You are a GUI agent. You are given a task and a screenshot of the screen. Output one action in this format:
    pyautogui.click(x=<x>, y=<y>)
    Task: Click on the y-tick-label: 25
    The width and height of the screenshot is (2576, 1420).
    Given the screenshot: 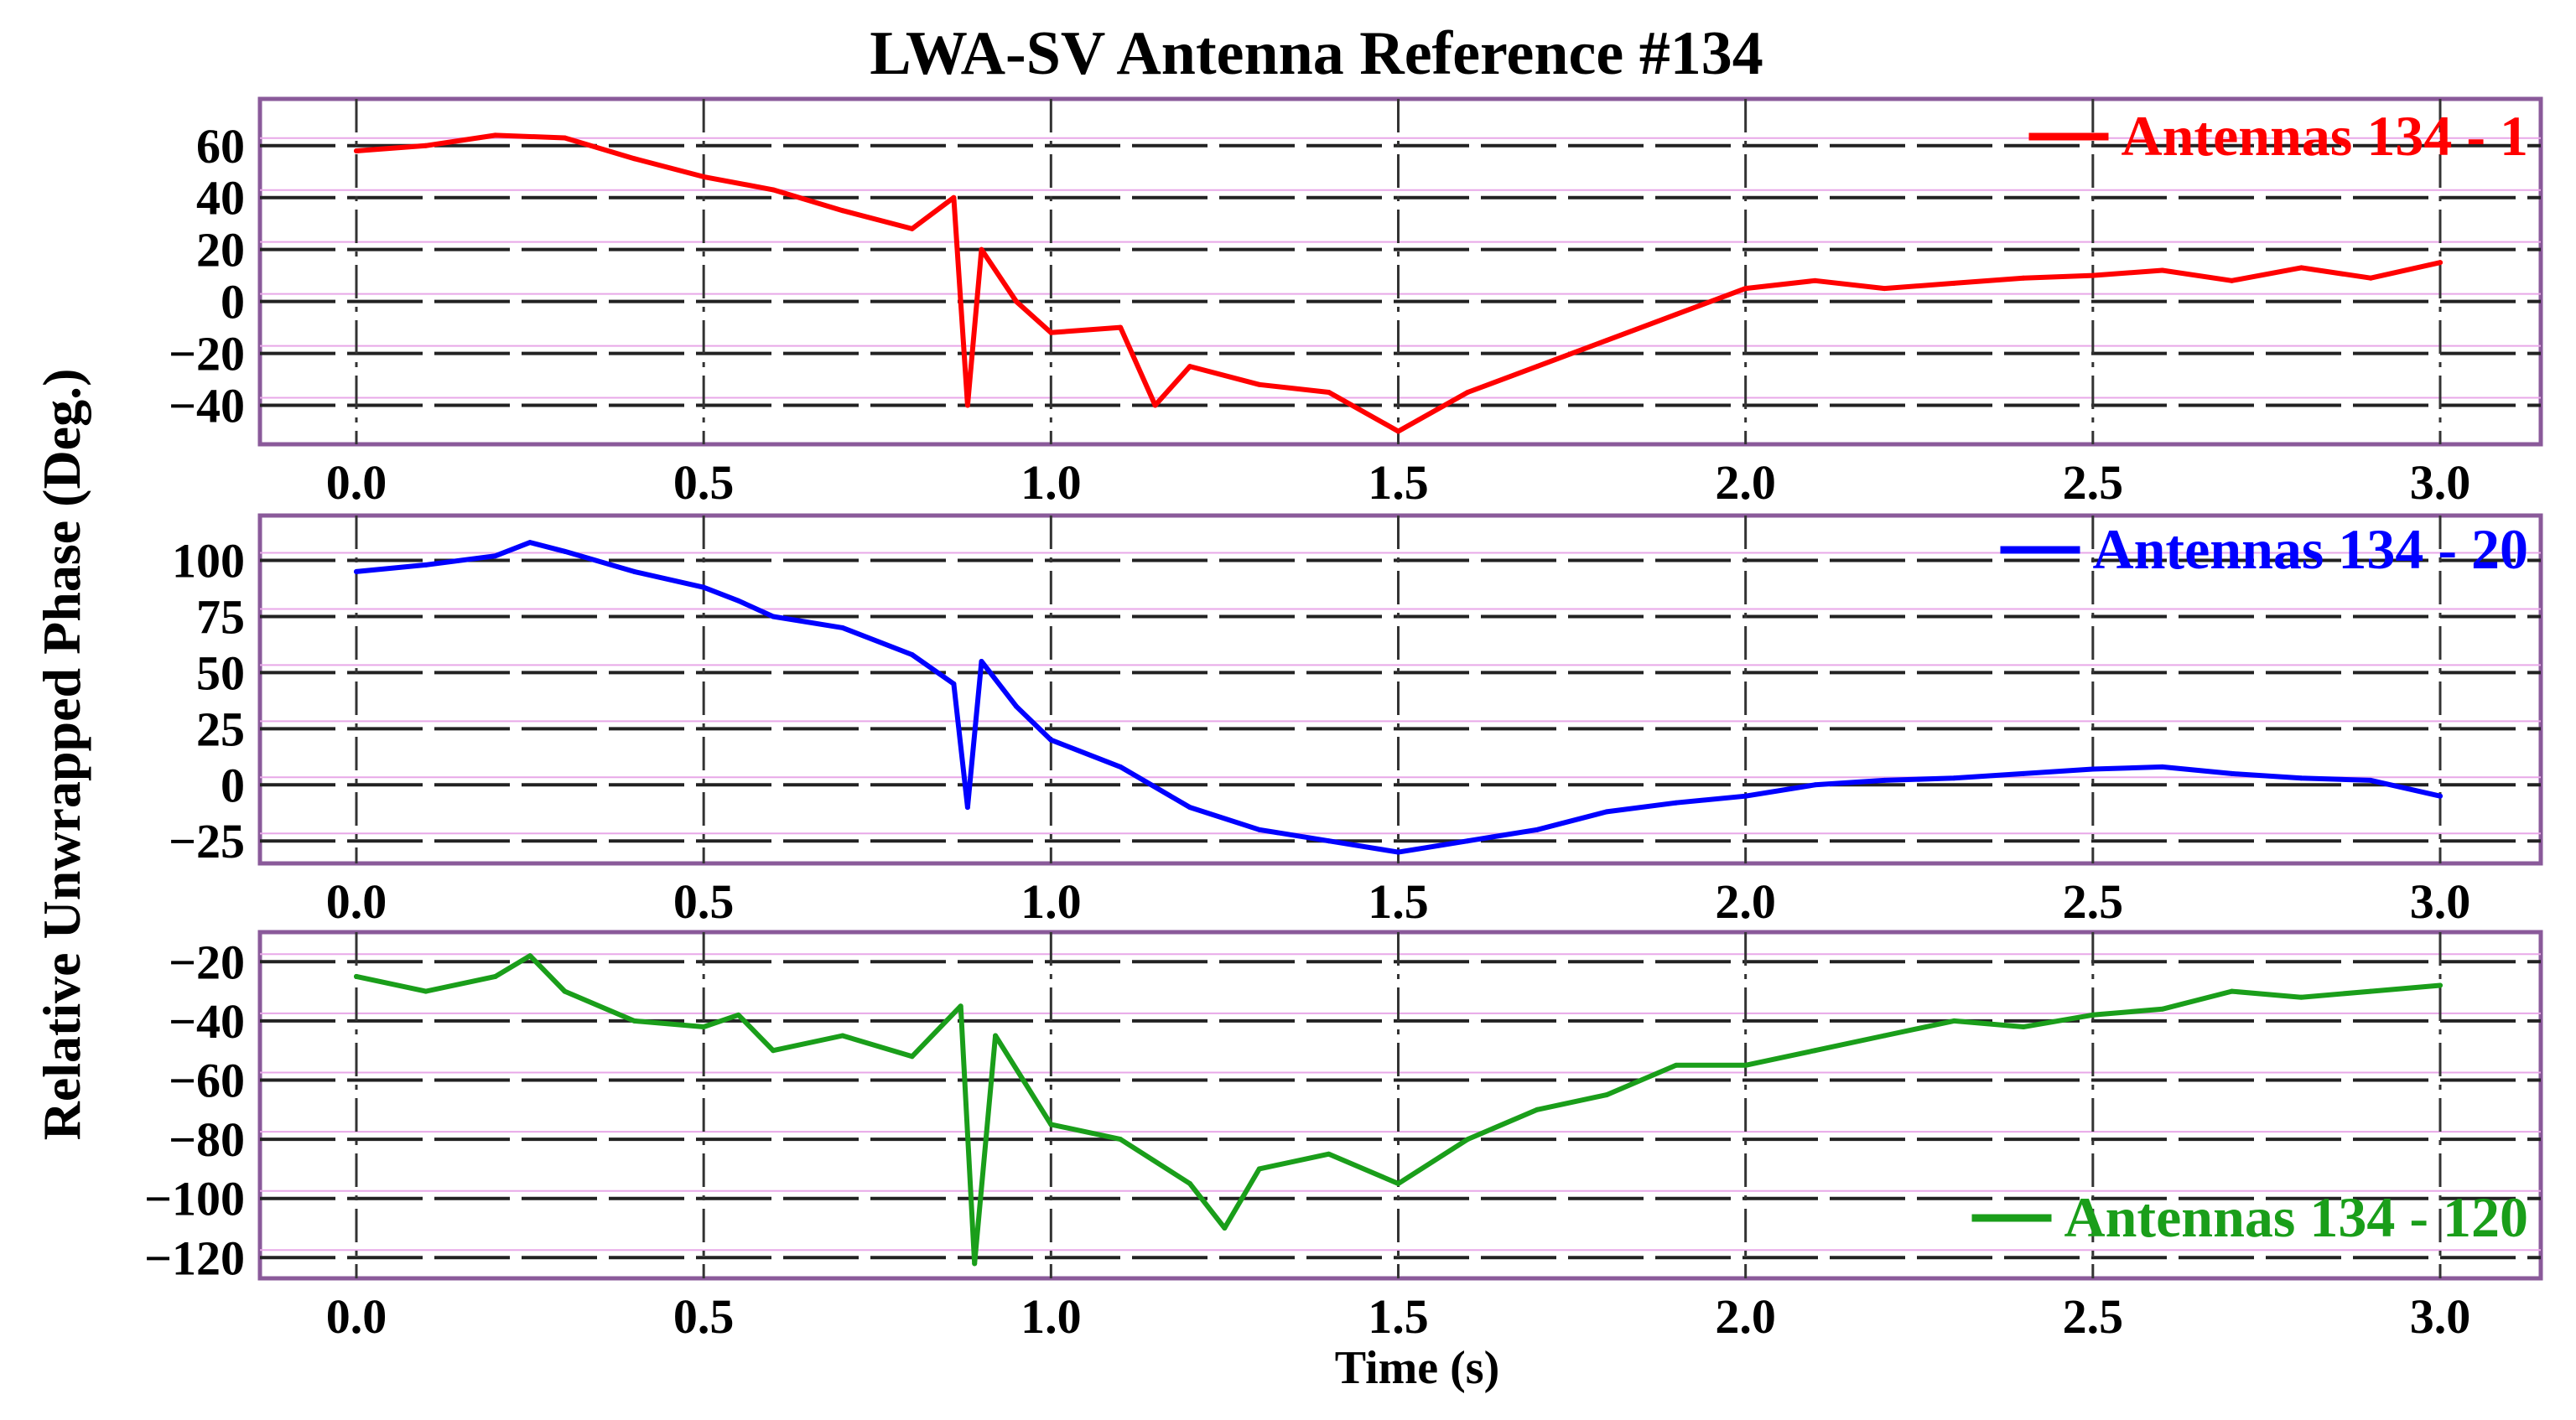 What is the action you would take?
    pyautogui.click(x=220, y=729)
    